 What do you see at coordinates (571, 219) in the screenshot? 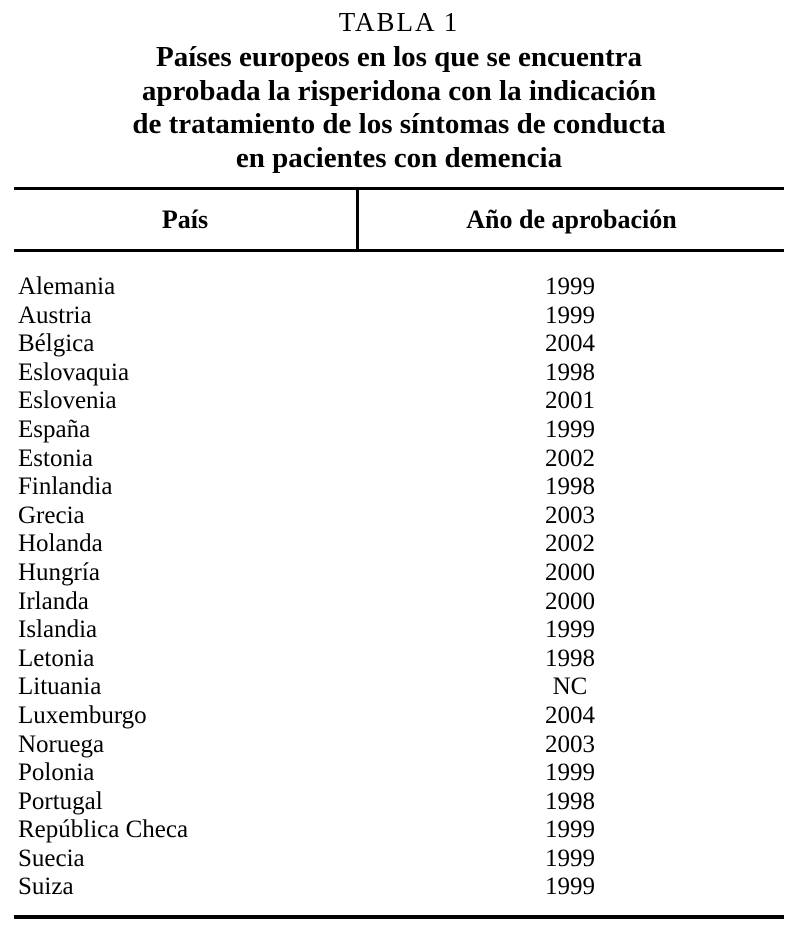
I see `column-header-ano-de-aprobacion: Año de aprobación` at bounding box center [571, 219].